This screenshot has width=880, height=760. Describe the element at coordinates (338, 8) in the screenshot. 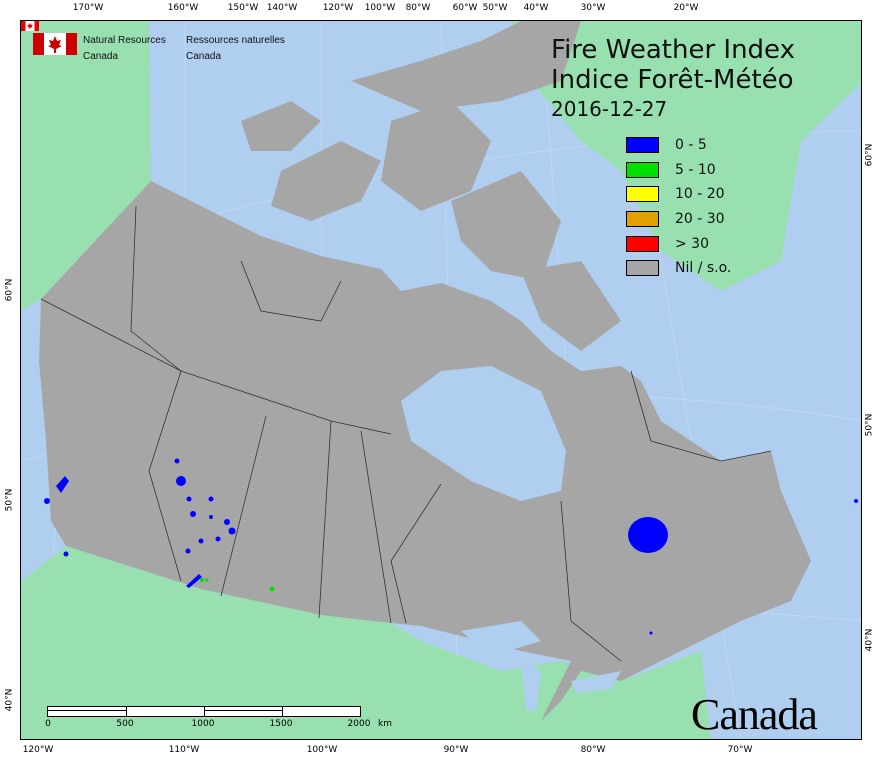

I see `lon-label-top: 120°W` at that location.